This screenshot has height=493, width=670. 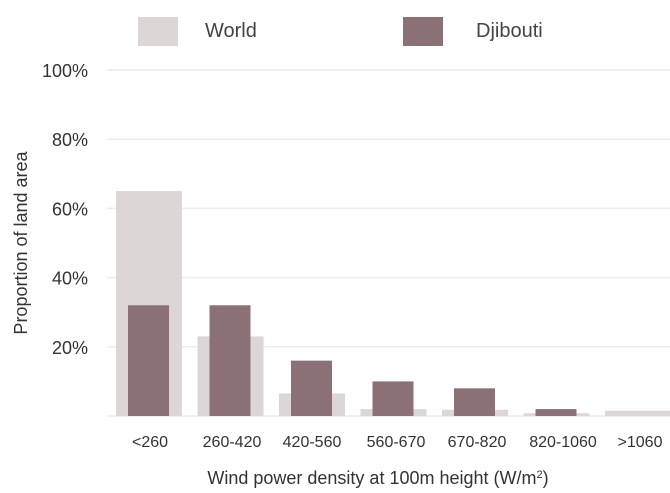 What do you see at coordinates (340, 31) in the screenshot?
I see `legend: World Djibouti` at bounding box center [340, 31].